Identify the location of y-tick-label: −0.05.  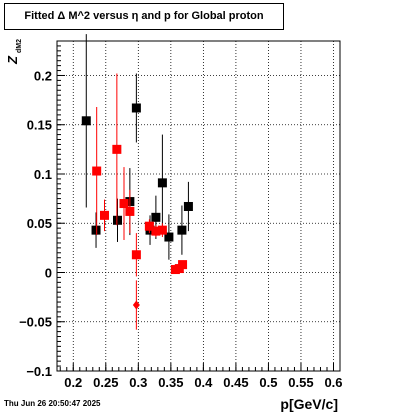
(35, 322).